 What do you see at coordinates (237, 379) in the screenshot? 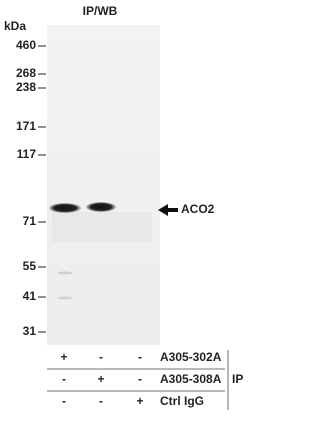
I see `group-label: IP` at bounding box center [237, 379].